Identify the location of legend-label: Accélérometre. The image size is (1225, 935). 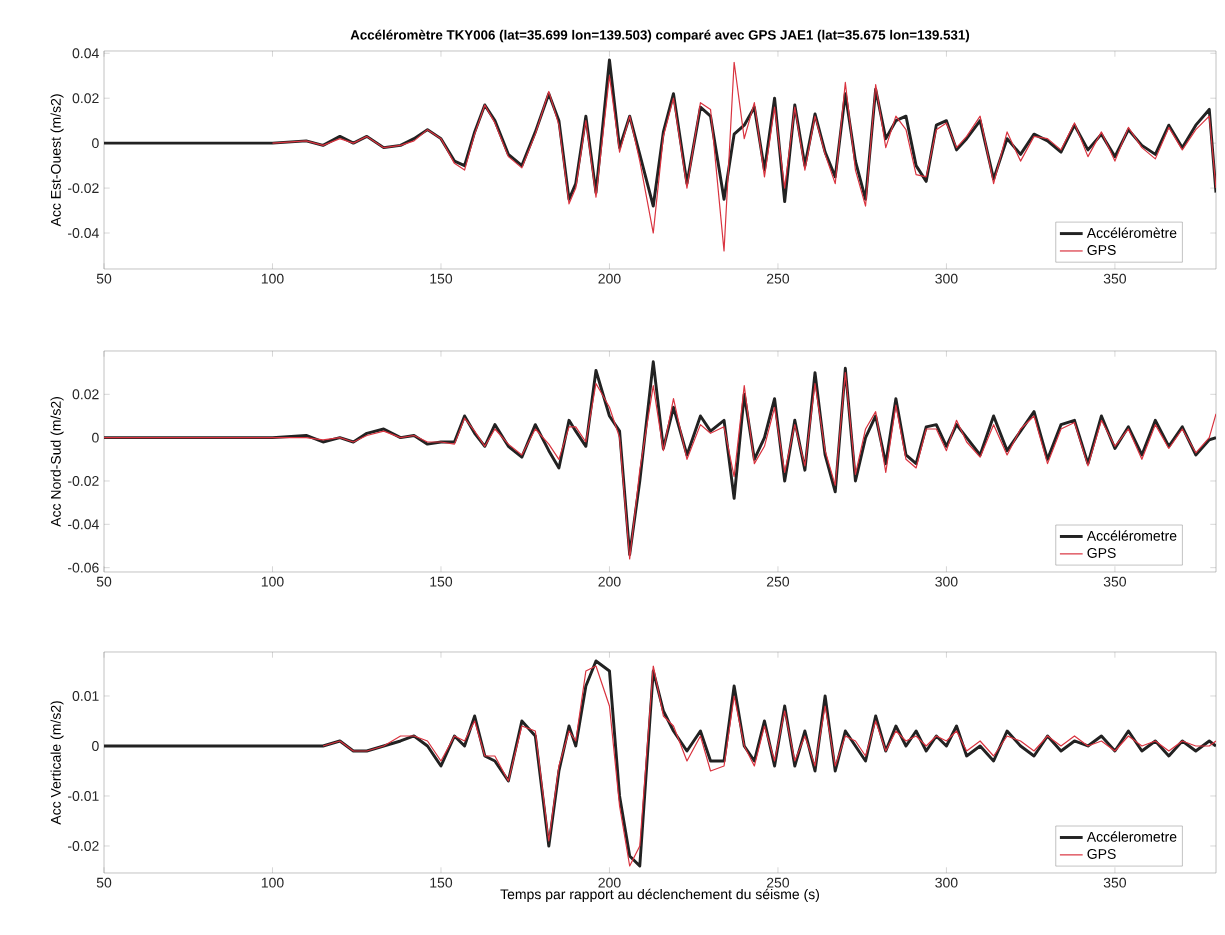
(1131, 535).